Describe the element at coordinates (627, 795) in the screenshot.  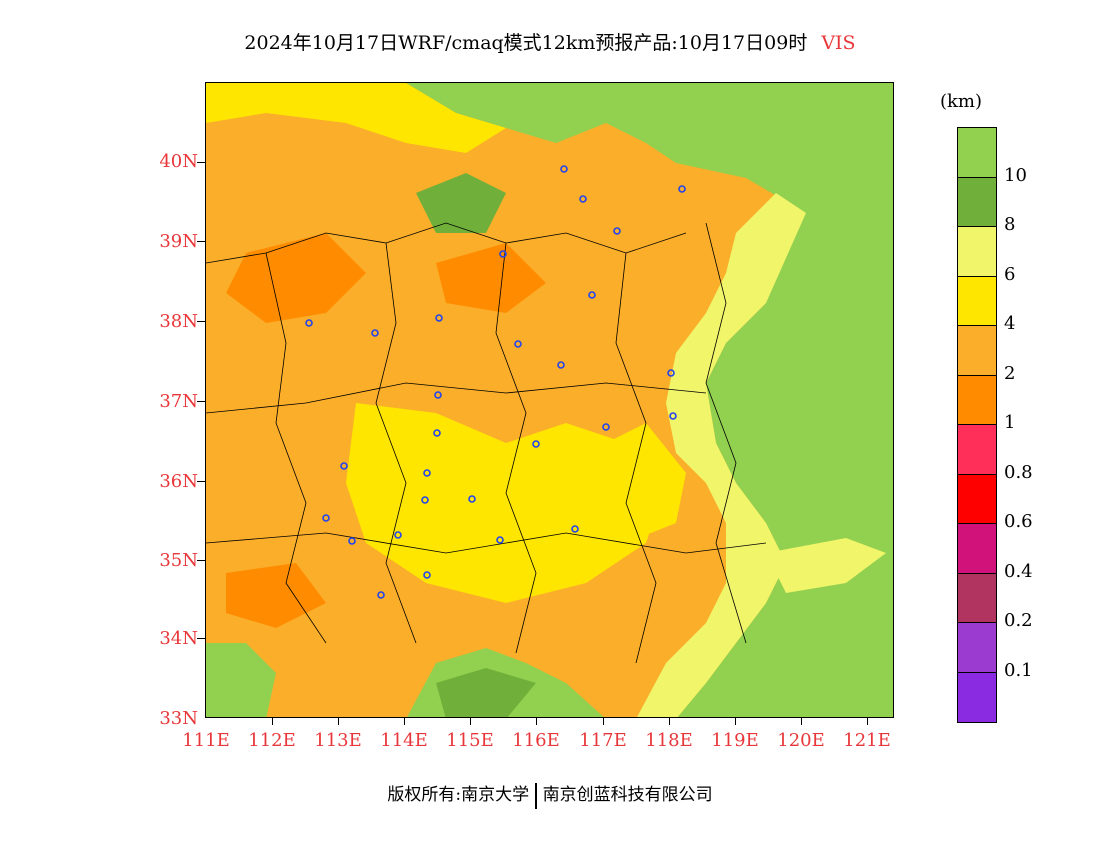
I see `copyright-company: 南京创蓝科技有限公司` at that location.